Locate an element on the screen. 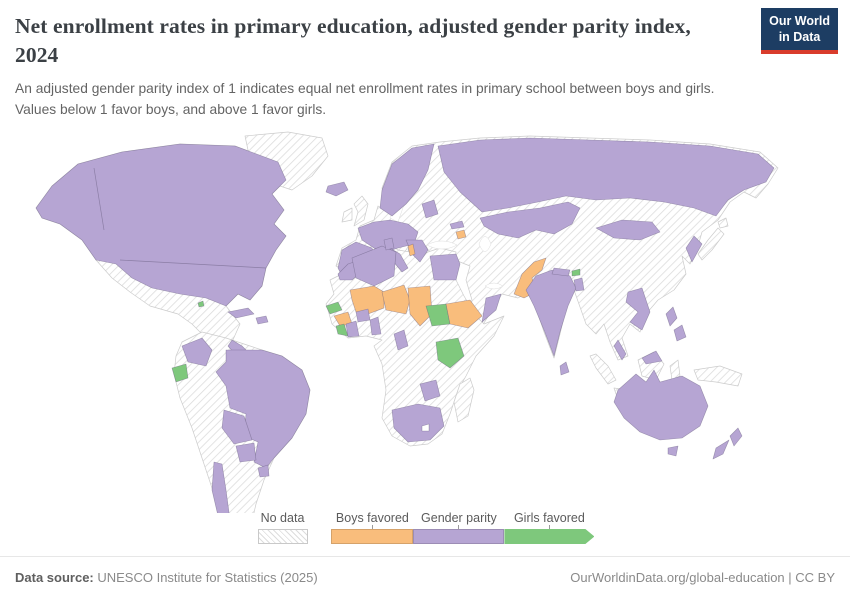 The image size is (850, 600). landmass-new-guinea is located at coordinates (718, 376).